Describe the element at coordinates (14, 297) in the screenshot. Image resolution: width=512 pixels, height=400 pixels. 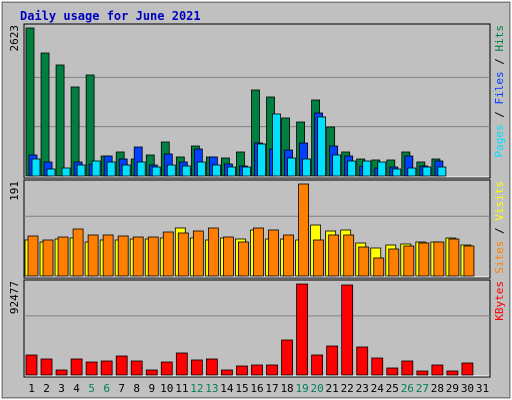
I see `y-max-label: 92477` at that location.